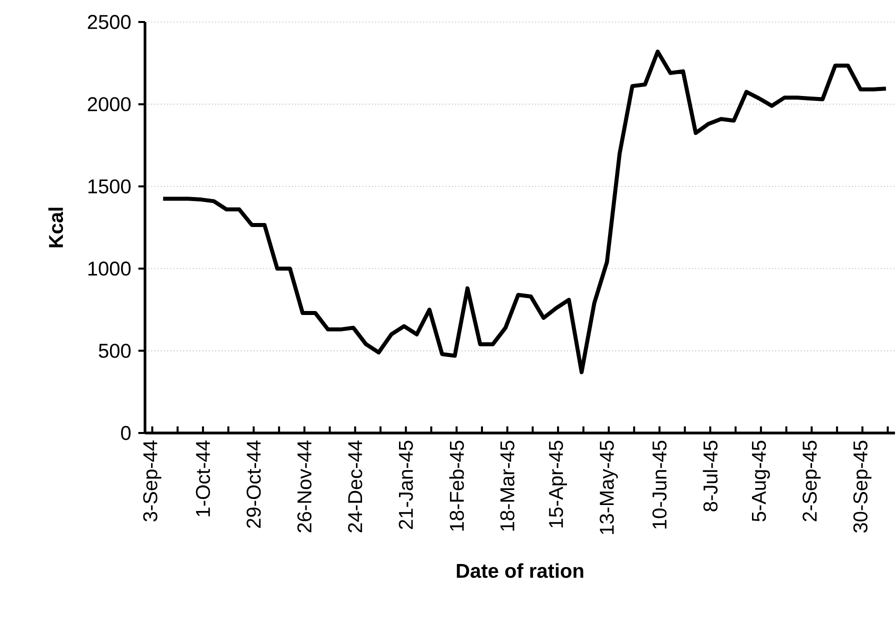 This screenshot has width=896, height=639. What do you see at coordinates (609, 487) in the screenshot?
I see `x-tick-label: 13-May-45` at bounding box center [609, 487].